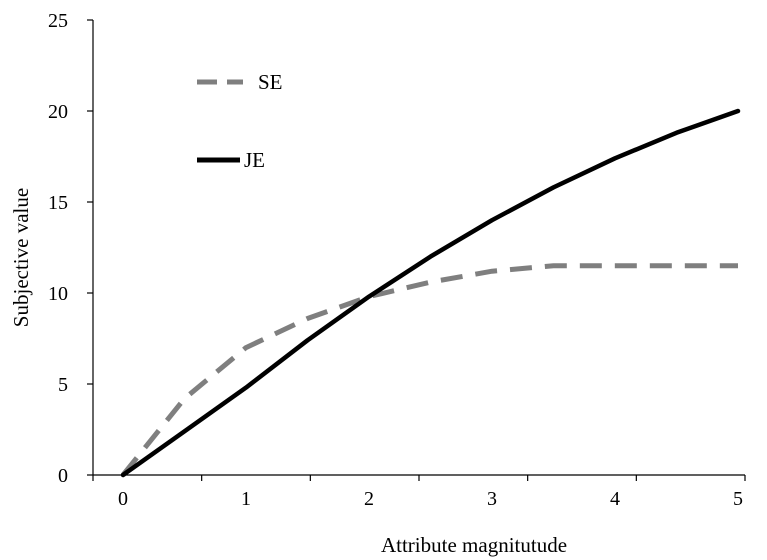 This screenshot has width=767, height=560. What do you see at coordinates (615, 499) in the screenshot?
I see `x-tick-label: 4` at bounding box center [615, 499].